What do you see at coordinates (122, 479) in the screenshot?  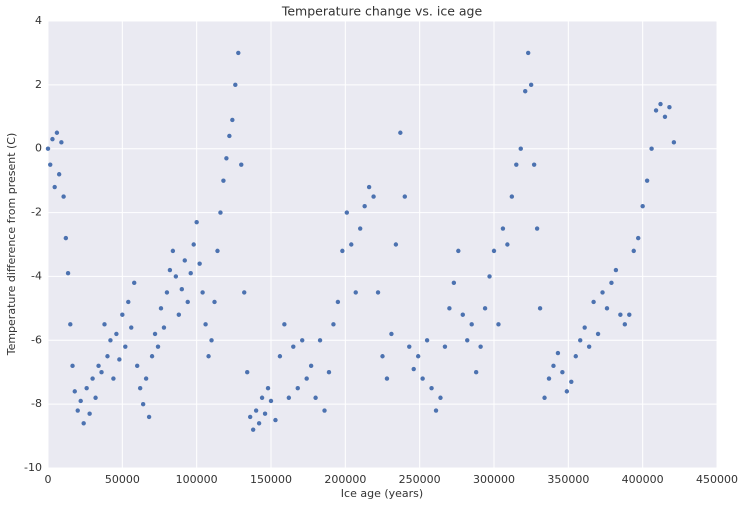 I see `x-tick-label: 50000` at bounding box center [122, 479].